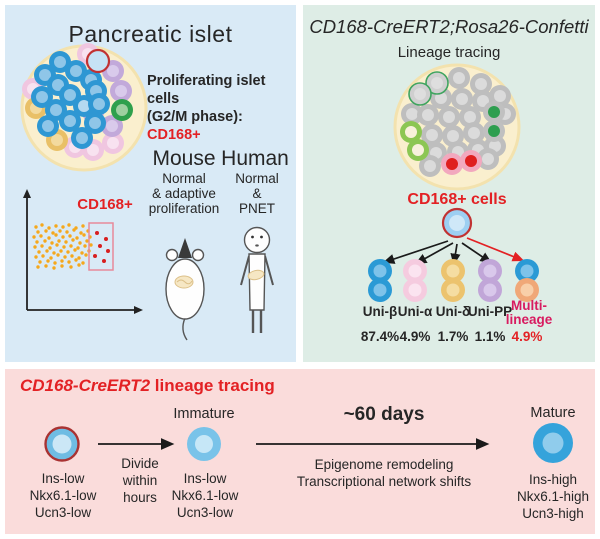 Image resolution: width=600 pixels, height=539 pixels. I want to click on timeline-title-gene: CD168-CreERT2, so click(85, 385).